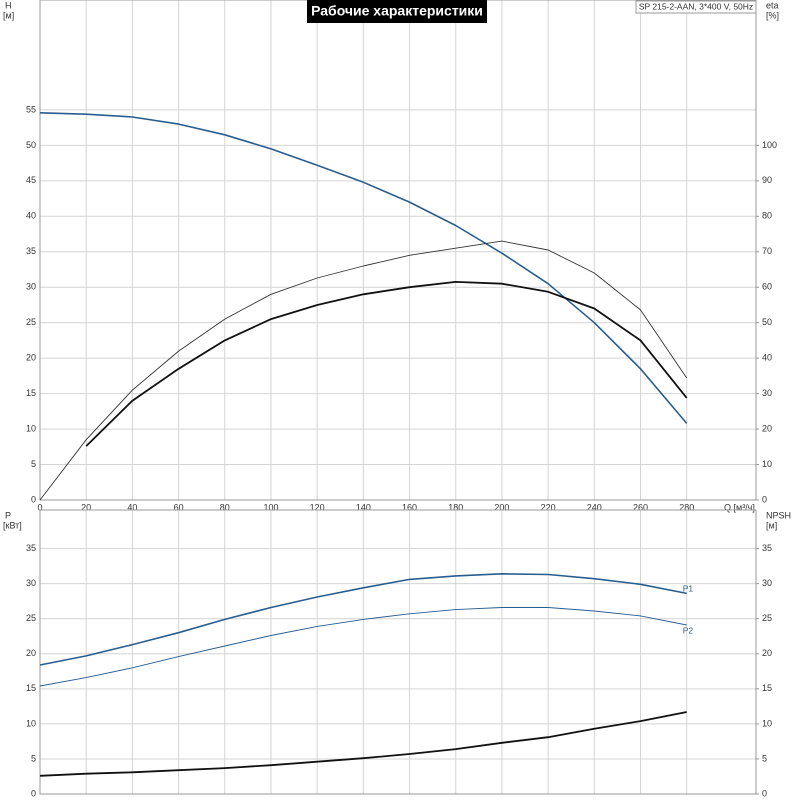 This screenshot has width=800, height=800. What do you see at coordinates (409, 507) in the screenshot?
I see `x-tick-label: 160` at bounding box center [409, 507].